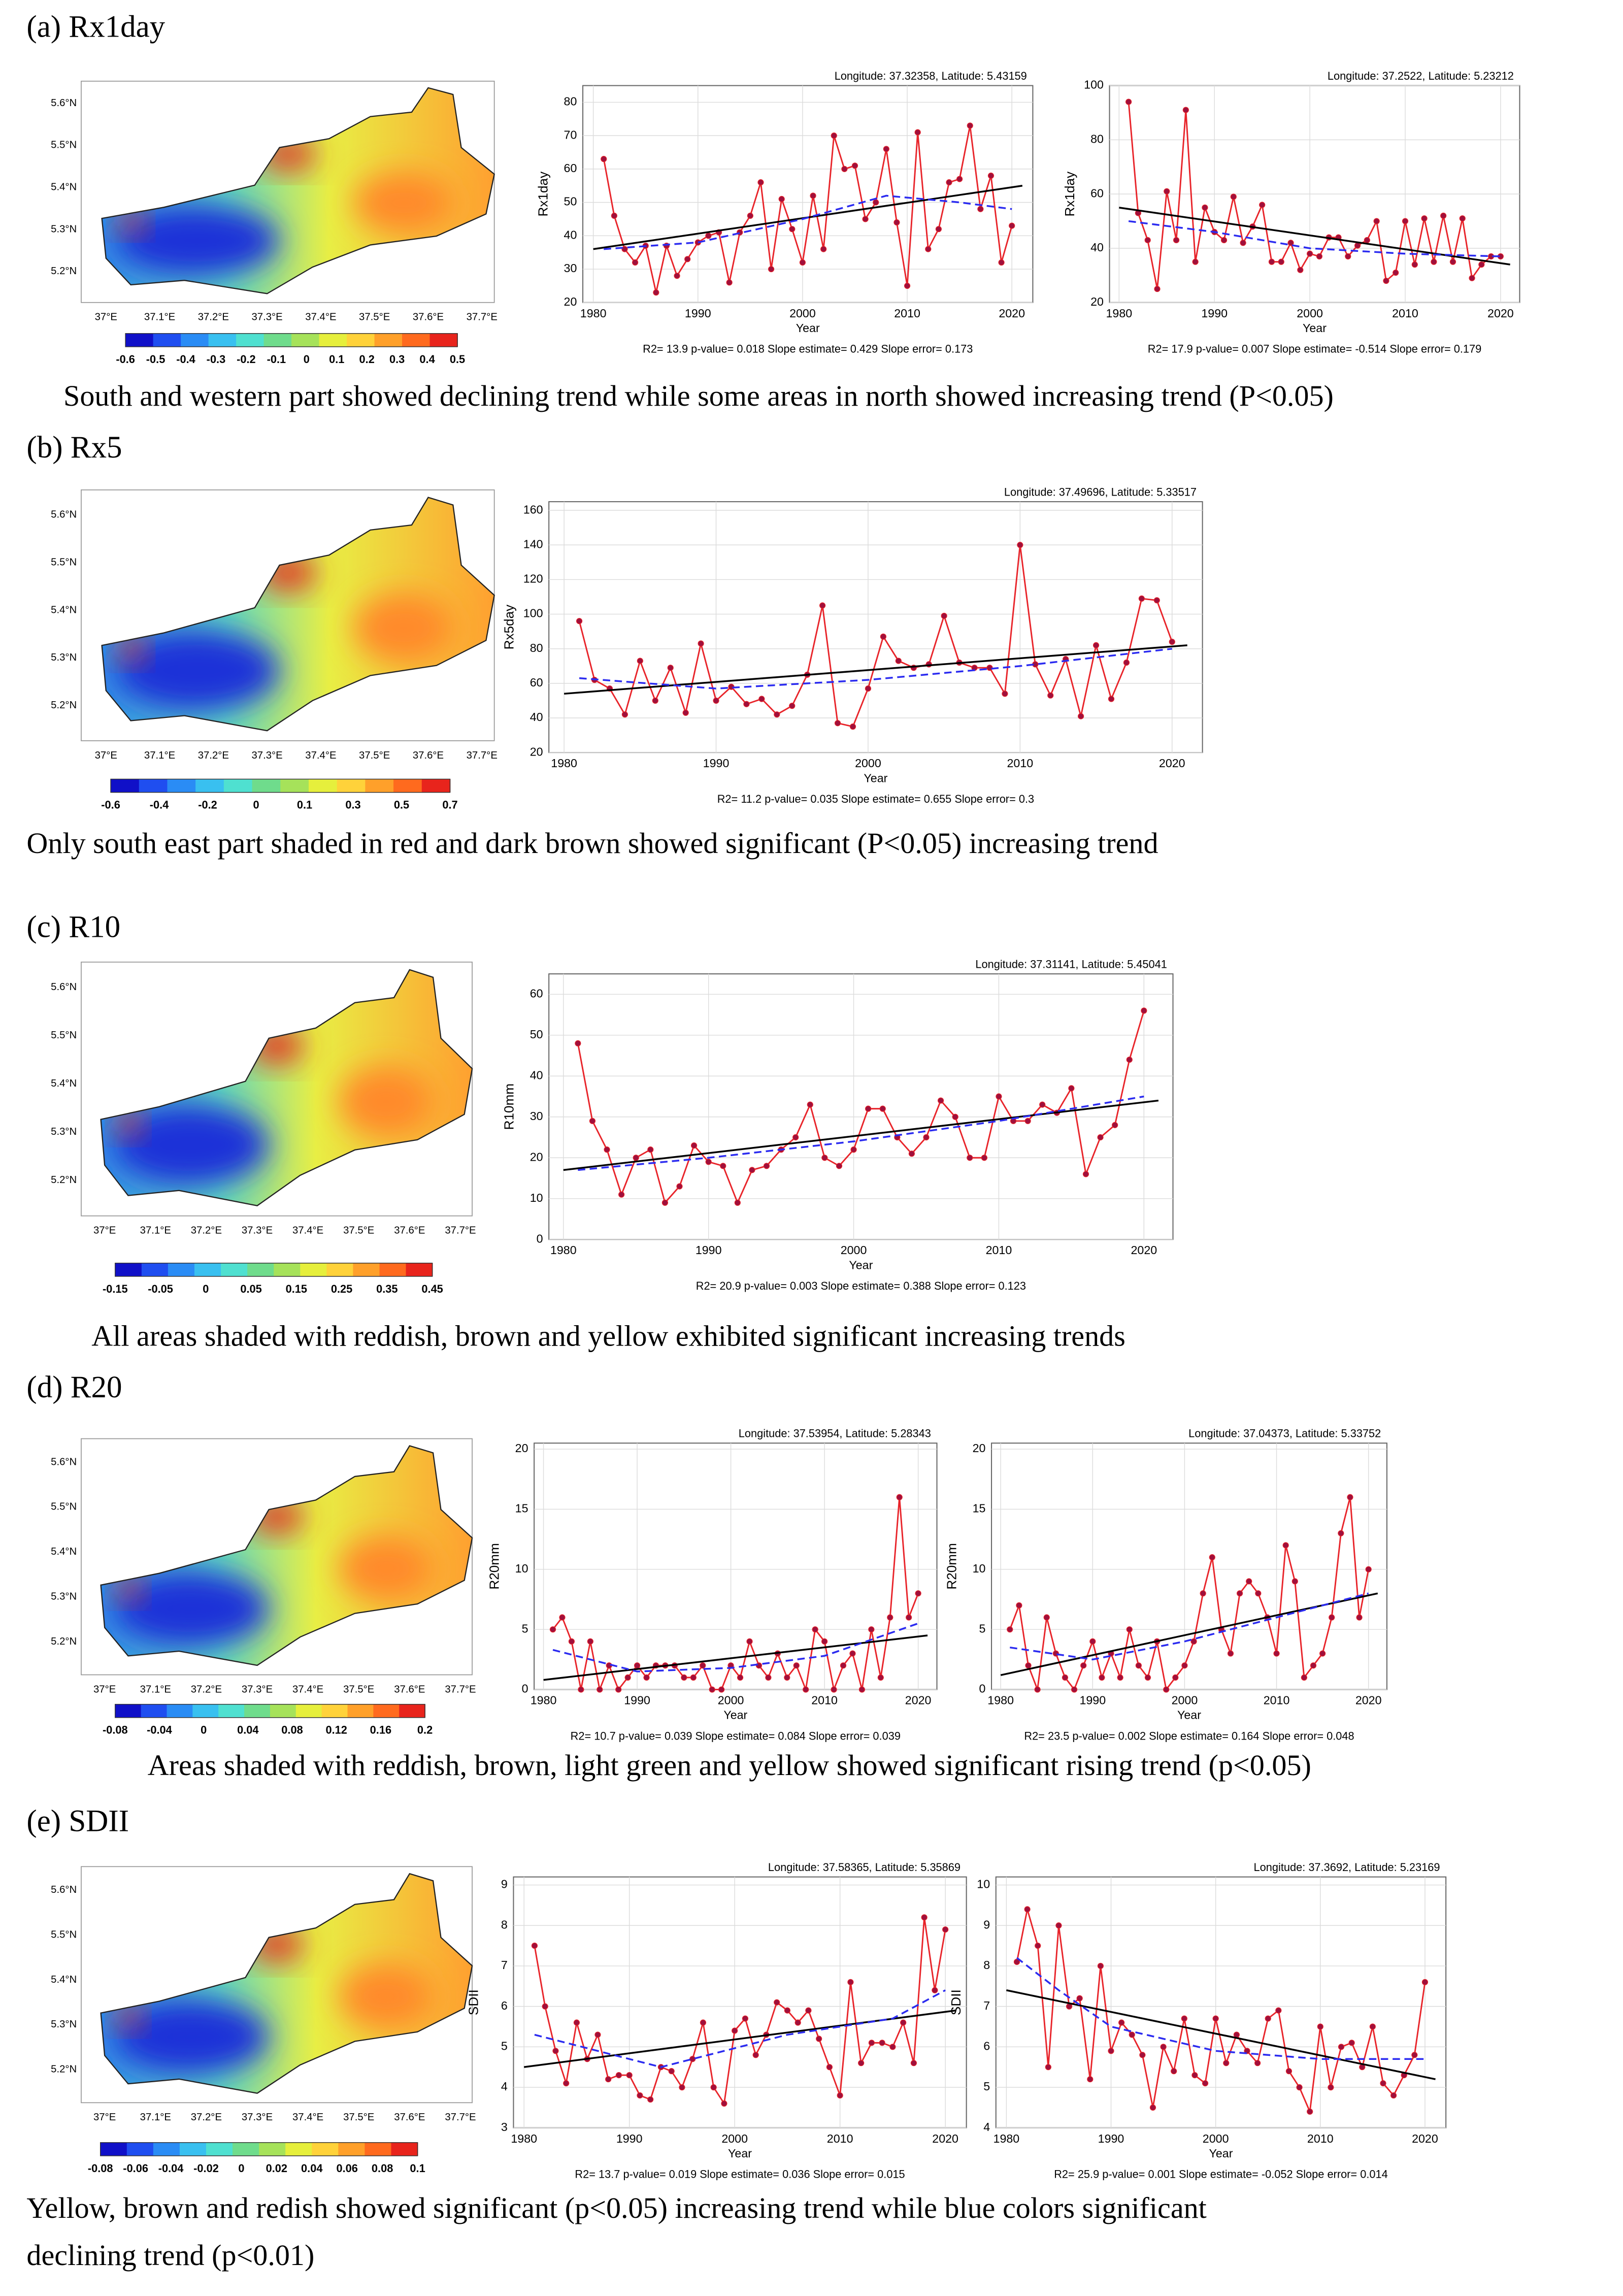 This screenshot has width=1623, height=2296. Describe the element at coordinates (336, 1730) in the screenshot. I see `colorbar-tick-label: 0.12` at that location.